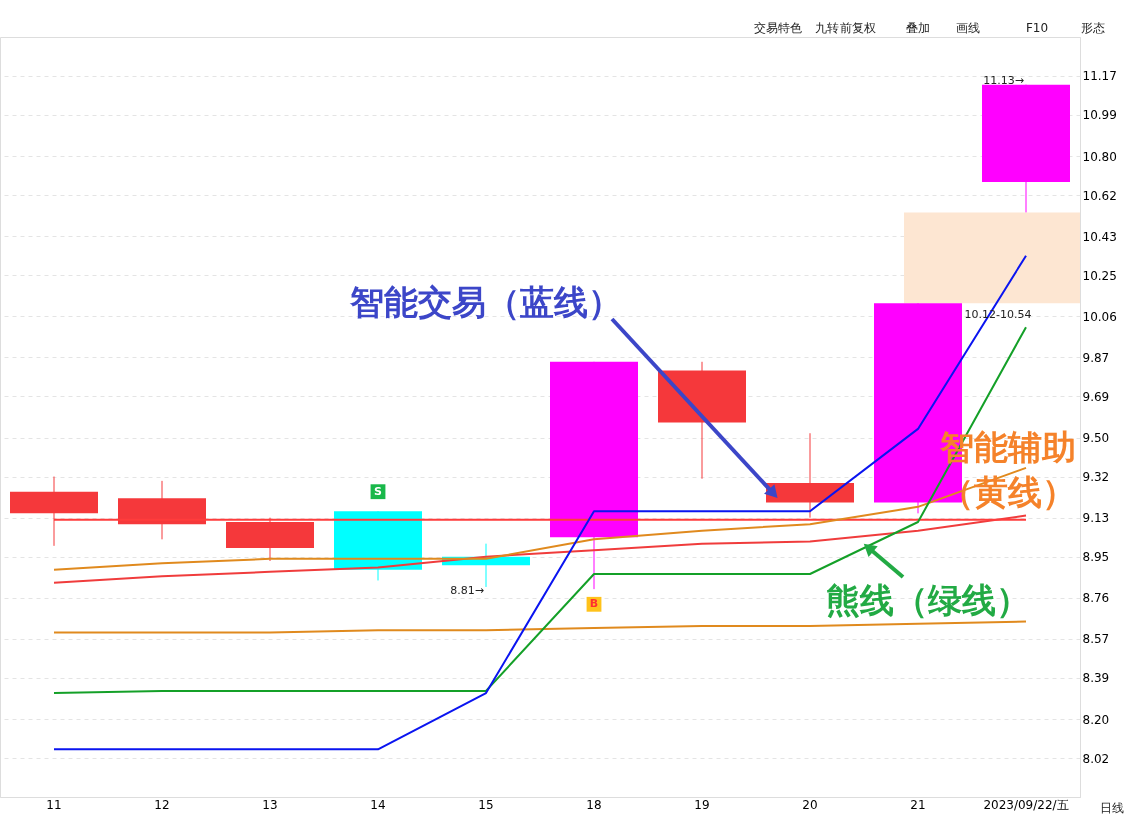  What do you see at coordinates (594, 804) in the screenshot?
I see `x-tick-label: 18` at bounding box center [594, 804].